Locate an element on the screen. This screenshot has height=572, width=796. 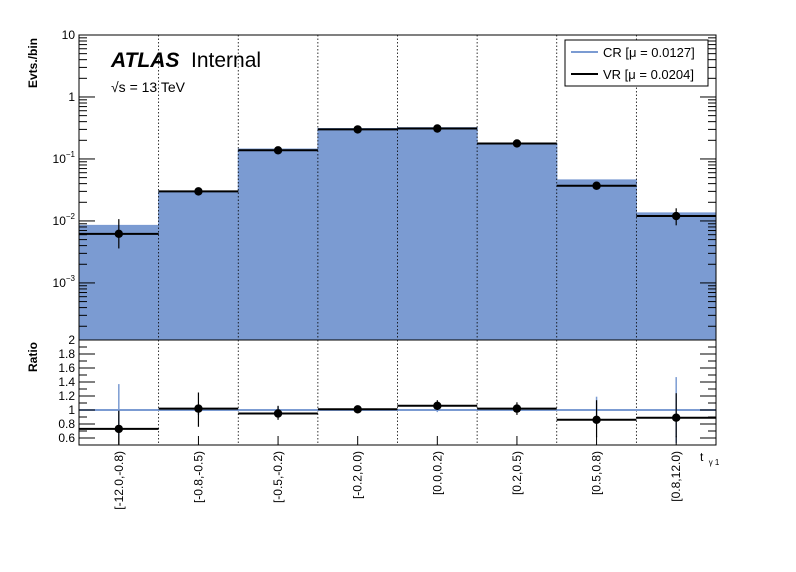
x-tick-label-2: [-0.5,-0.2) is located at coordinates (278, 477).